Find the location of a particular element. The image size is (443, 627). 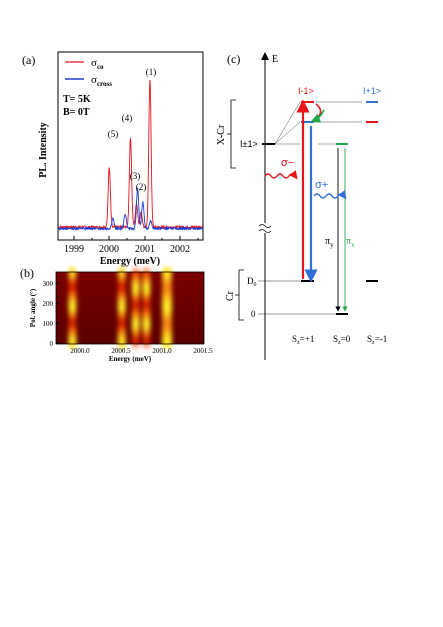

energy-axis-label: E is located at coordinates (275, 59).